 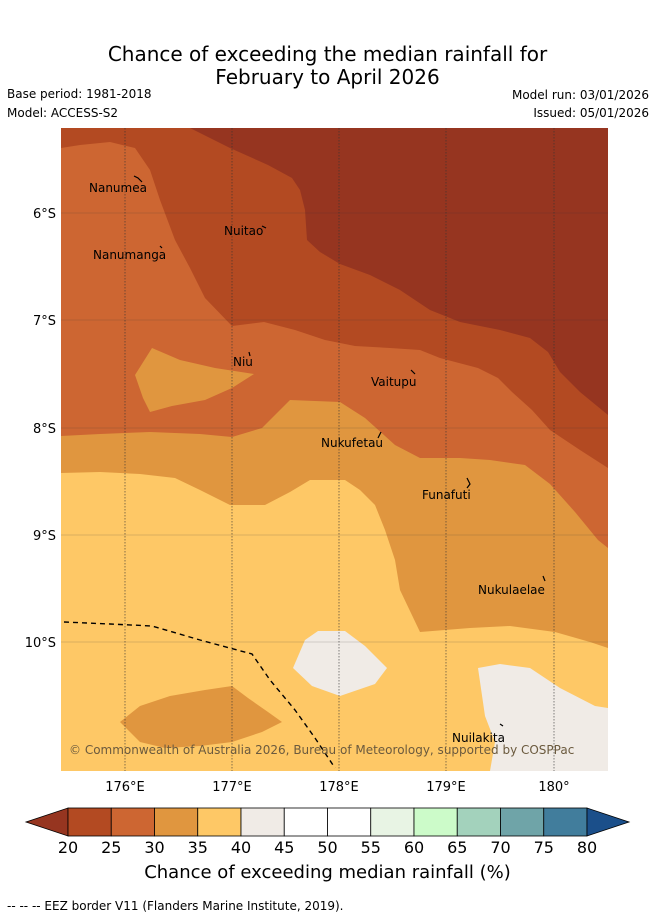 I want to click on lat-label-7s: 7°S, so click(x=44, y=321).